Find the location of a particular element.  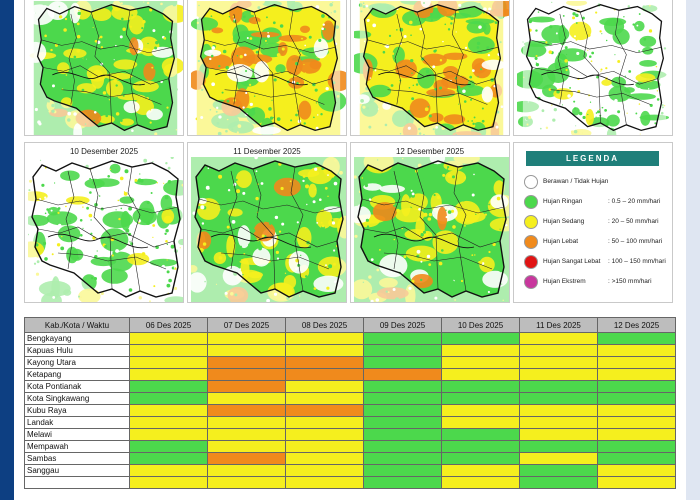

legend-label: Berawan / Tidak Hujan is located at coordinates (576, 181).